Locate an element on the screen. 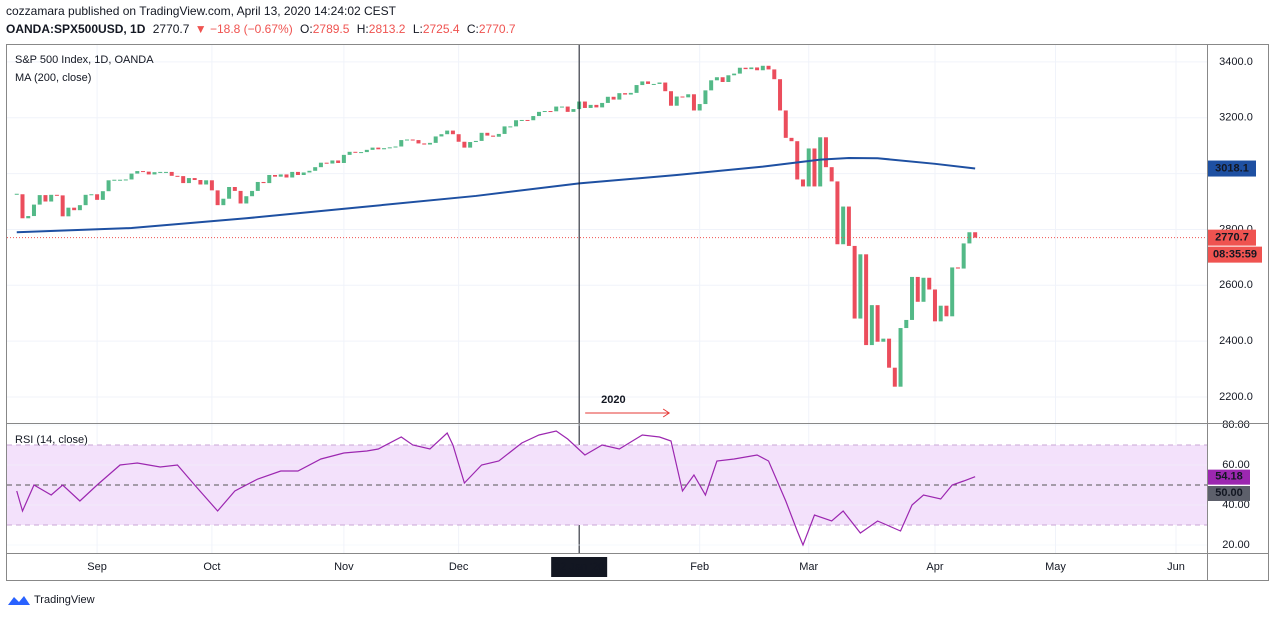  x-tick-label: Feb is located at coordinates (699, 567).